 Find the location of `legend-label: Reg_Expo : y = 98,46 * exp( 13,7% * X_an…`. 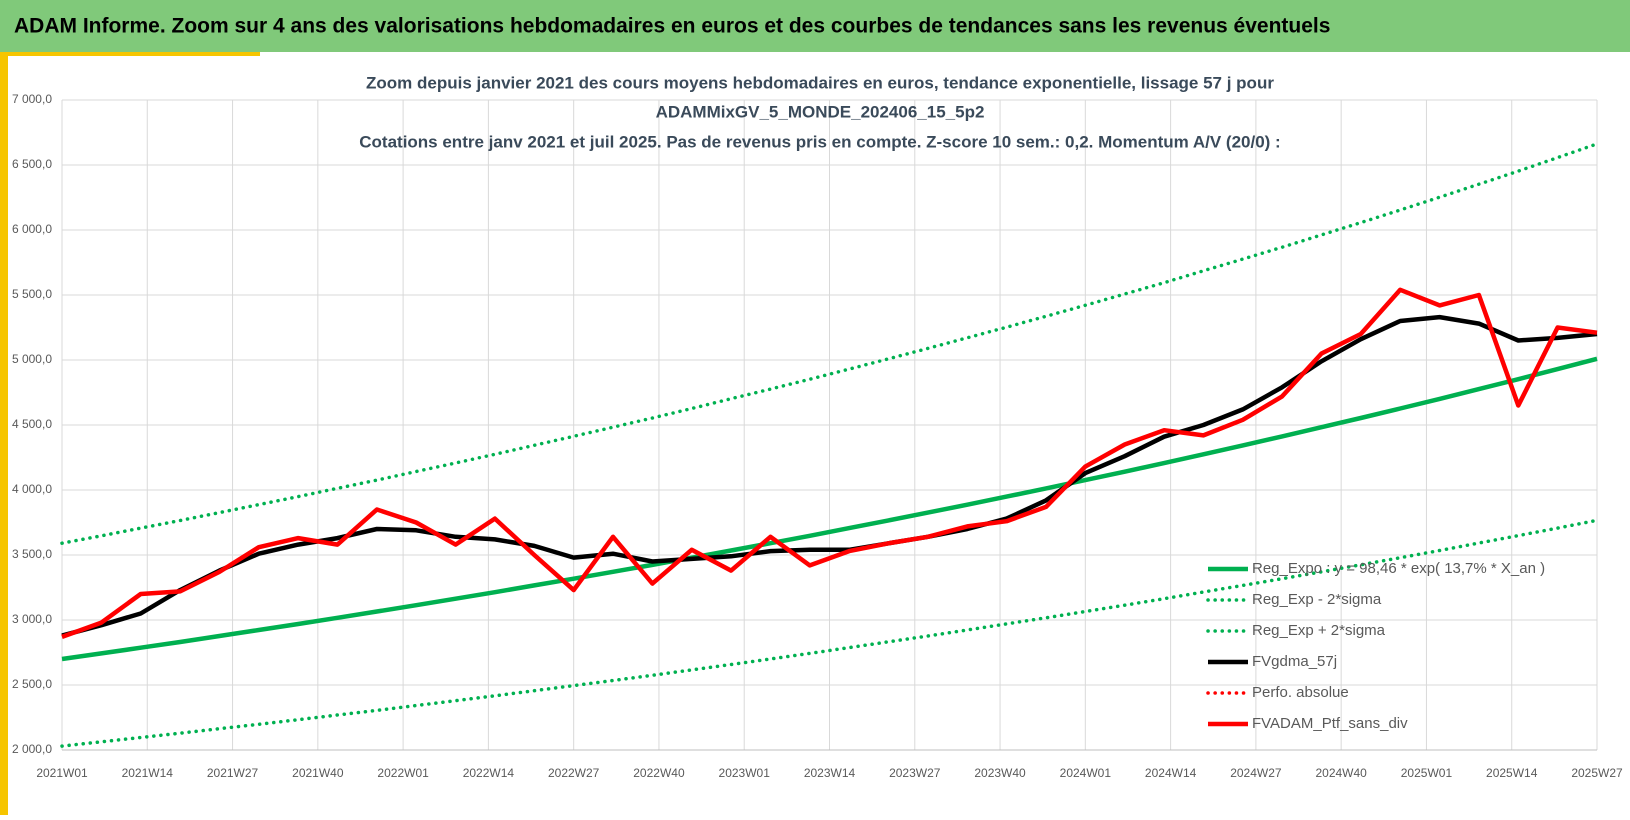

legend-label: Reg_Expo : y = 98,46 * exp( 13,7% * X_an… is located at coordinates (1398, 568).